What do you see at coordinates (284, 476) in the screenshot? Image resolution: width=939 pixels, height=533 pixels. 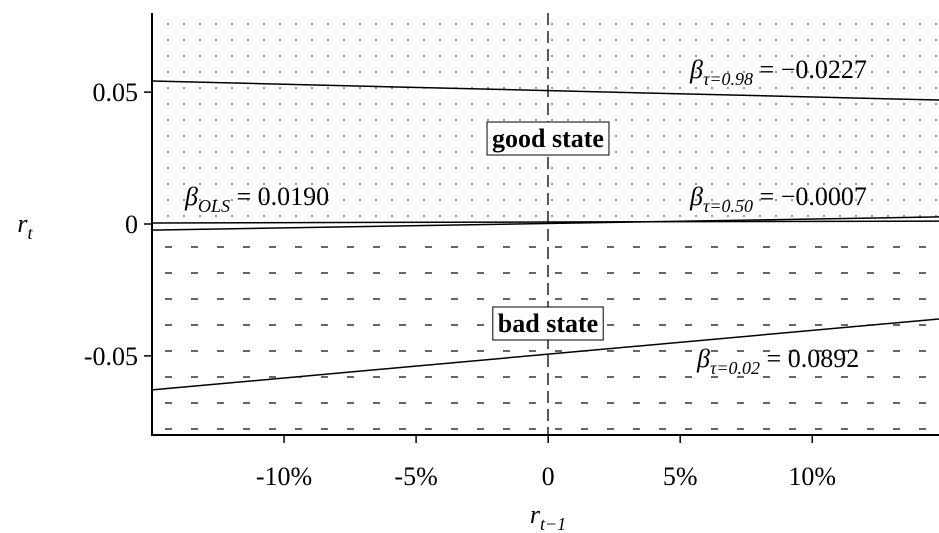 I see `x-tick-label: -10%` at bounding box center [284, 476].